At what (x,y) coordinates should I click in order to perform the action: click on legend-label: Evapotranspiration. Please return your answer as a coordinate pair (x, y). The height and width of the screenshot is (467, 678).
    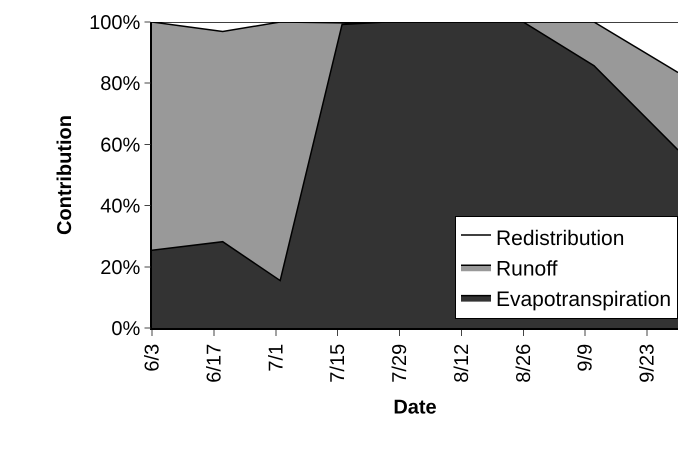
    Looking at the image, I should click on (584, 299).